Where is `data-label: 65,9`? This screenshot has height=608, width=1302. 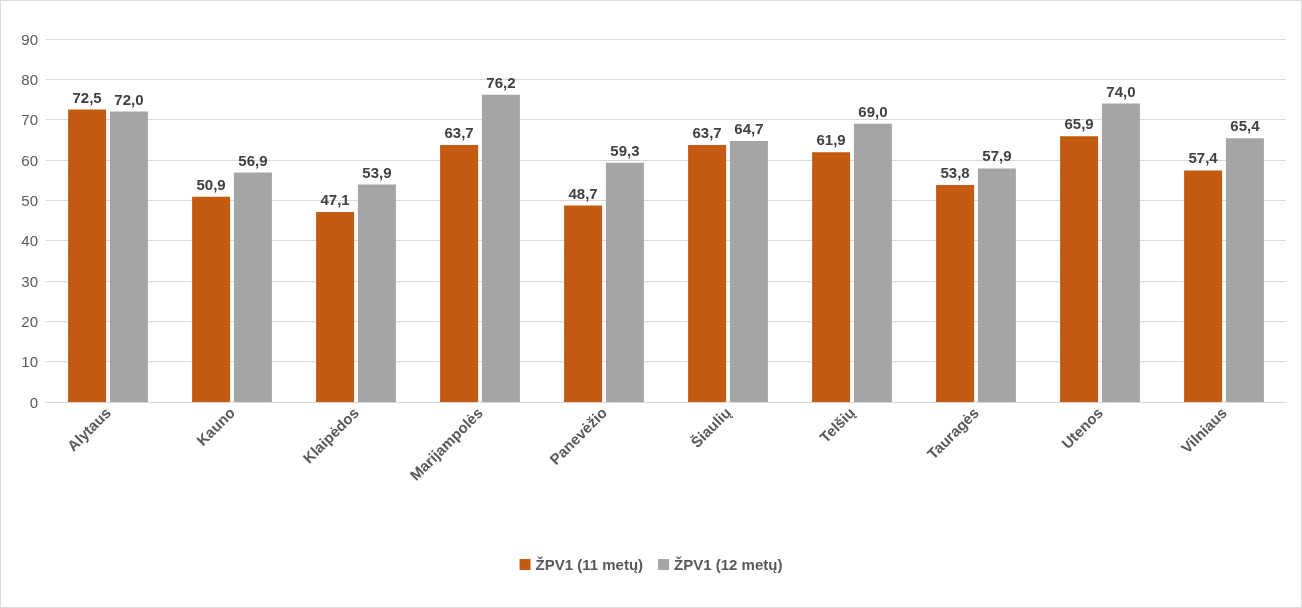 data-label: 65,9 is located at coordinates (1079, 124).